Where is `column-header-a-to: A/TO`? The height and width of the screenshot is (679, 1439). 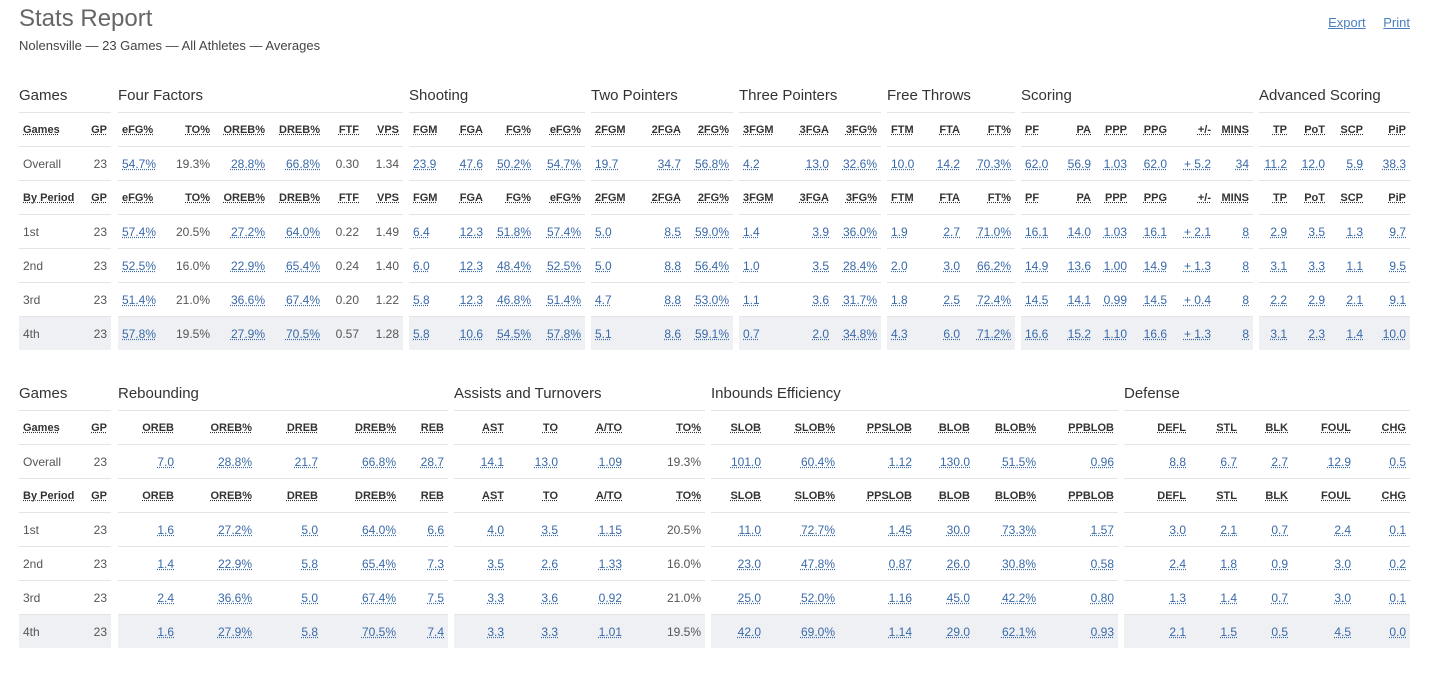
column-header-a-to: A/TO is located at coordinates (594, 495).